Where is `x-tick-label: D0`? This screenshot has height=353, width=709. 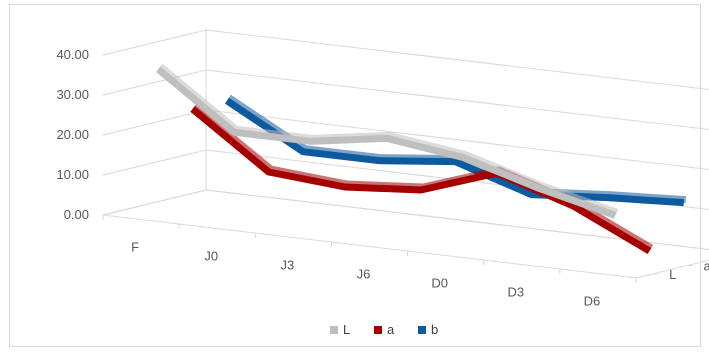
x-tick-label: D0 is located at coordinates (439, 283).